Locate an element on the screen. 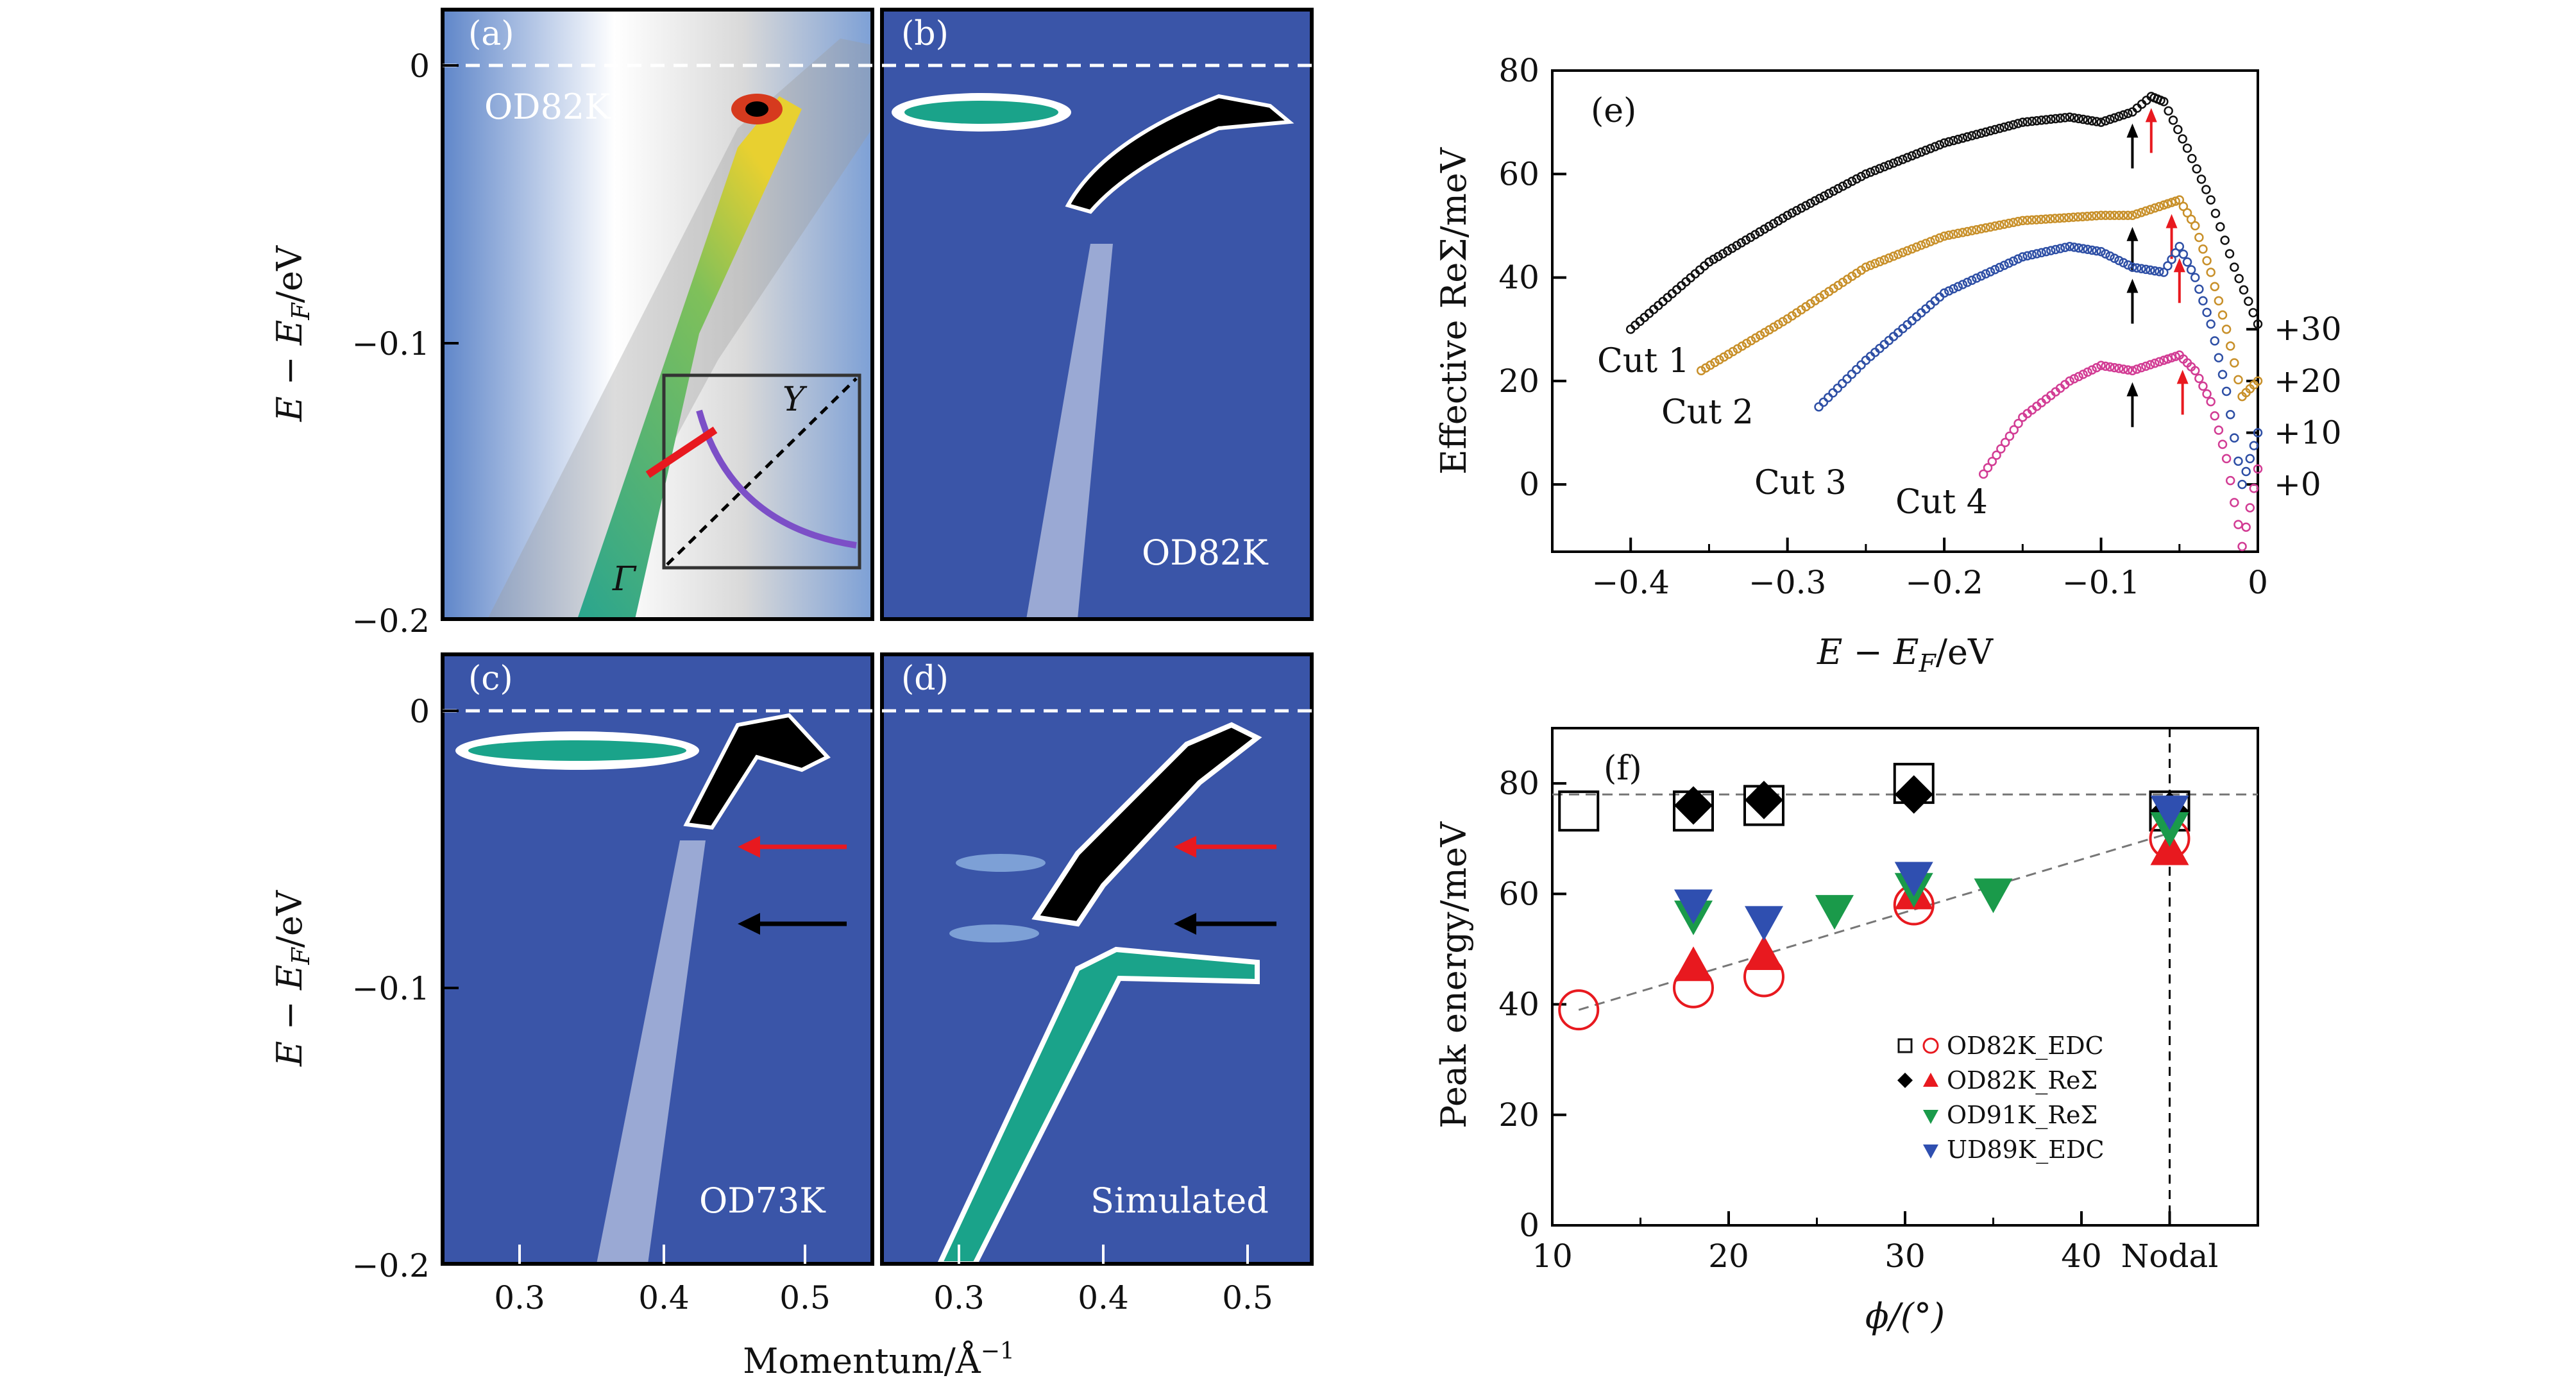  panel-a-frame is located at coordinates (657, 315).